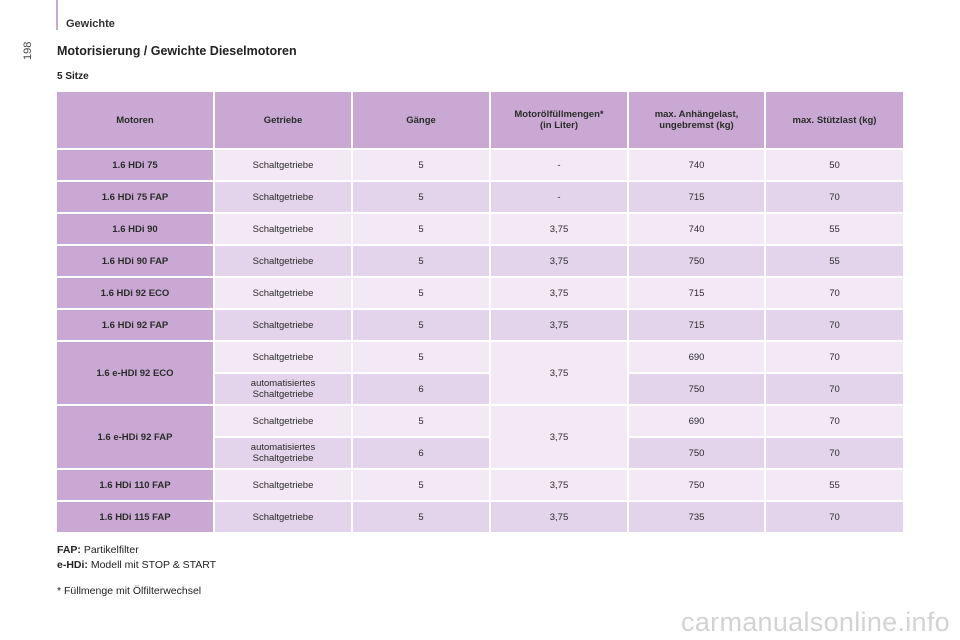 This screenshot has width=960, height=640. Describe the element at coordinates (98, 550) in the screenshot. I see `note-fap: FAP: Partikelfilter` at that location.